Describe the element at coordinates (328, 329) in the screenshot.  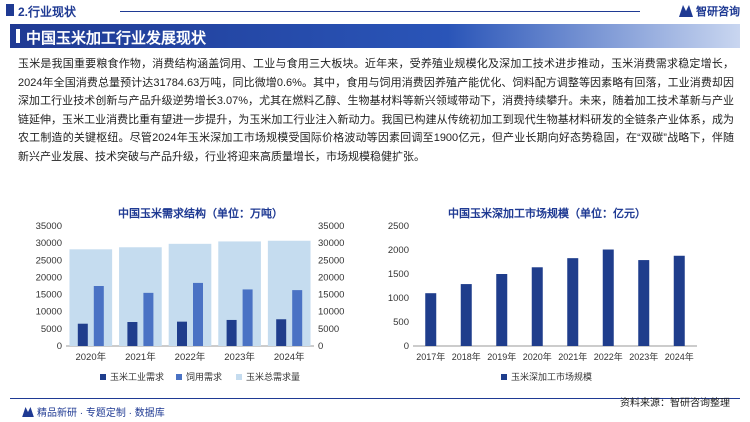
I see `y-tick-right-1: 5000` at that location.